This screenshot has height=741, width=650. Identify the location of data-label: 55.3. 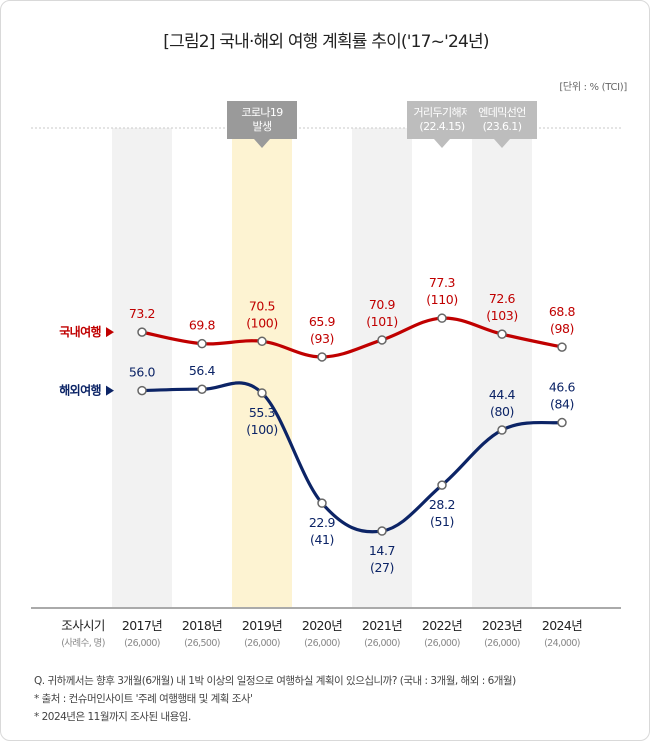
(262, 412).